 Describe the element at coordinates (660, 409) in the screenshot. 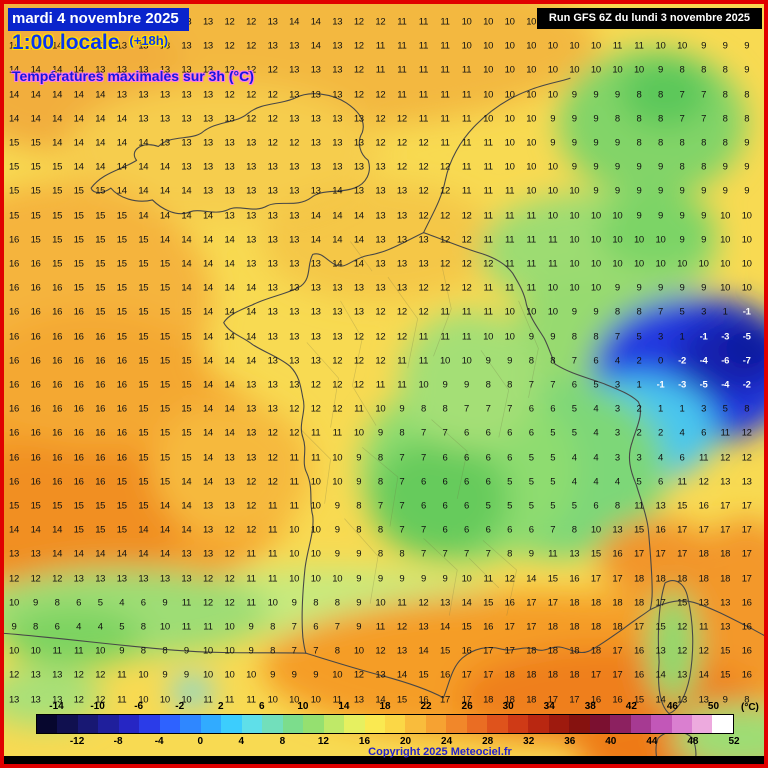

I see `temp-value: 1` at that location.